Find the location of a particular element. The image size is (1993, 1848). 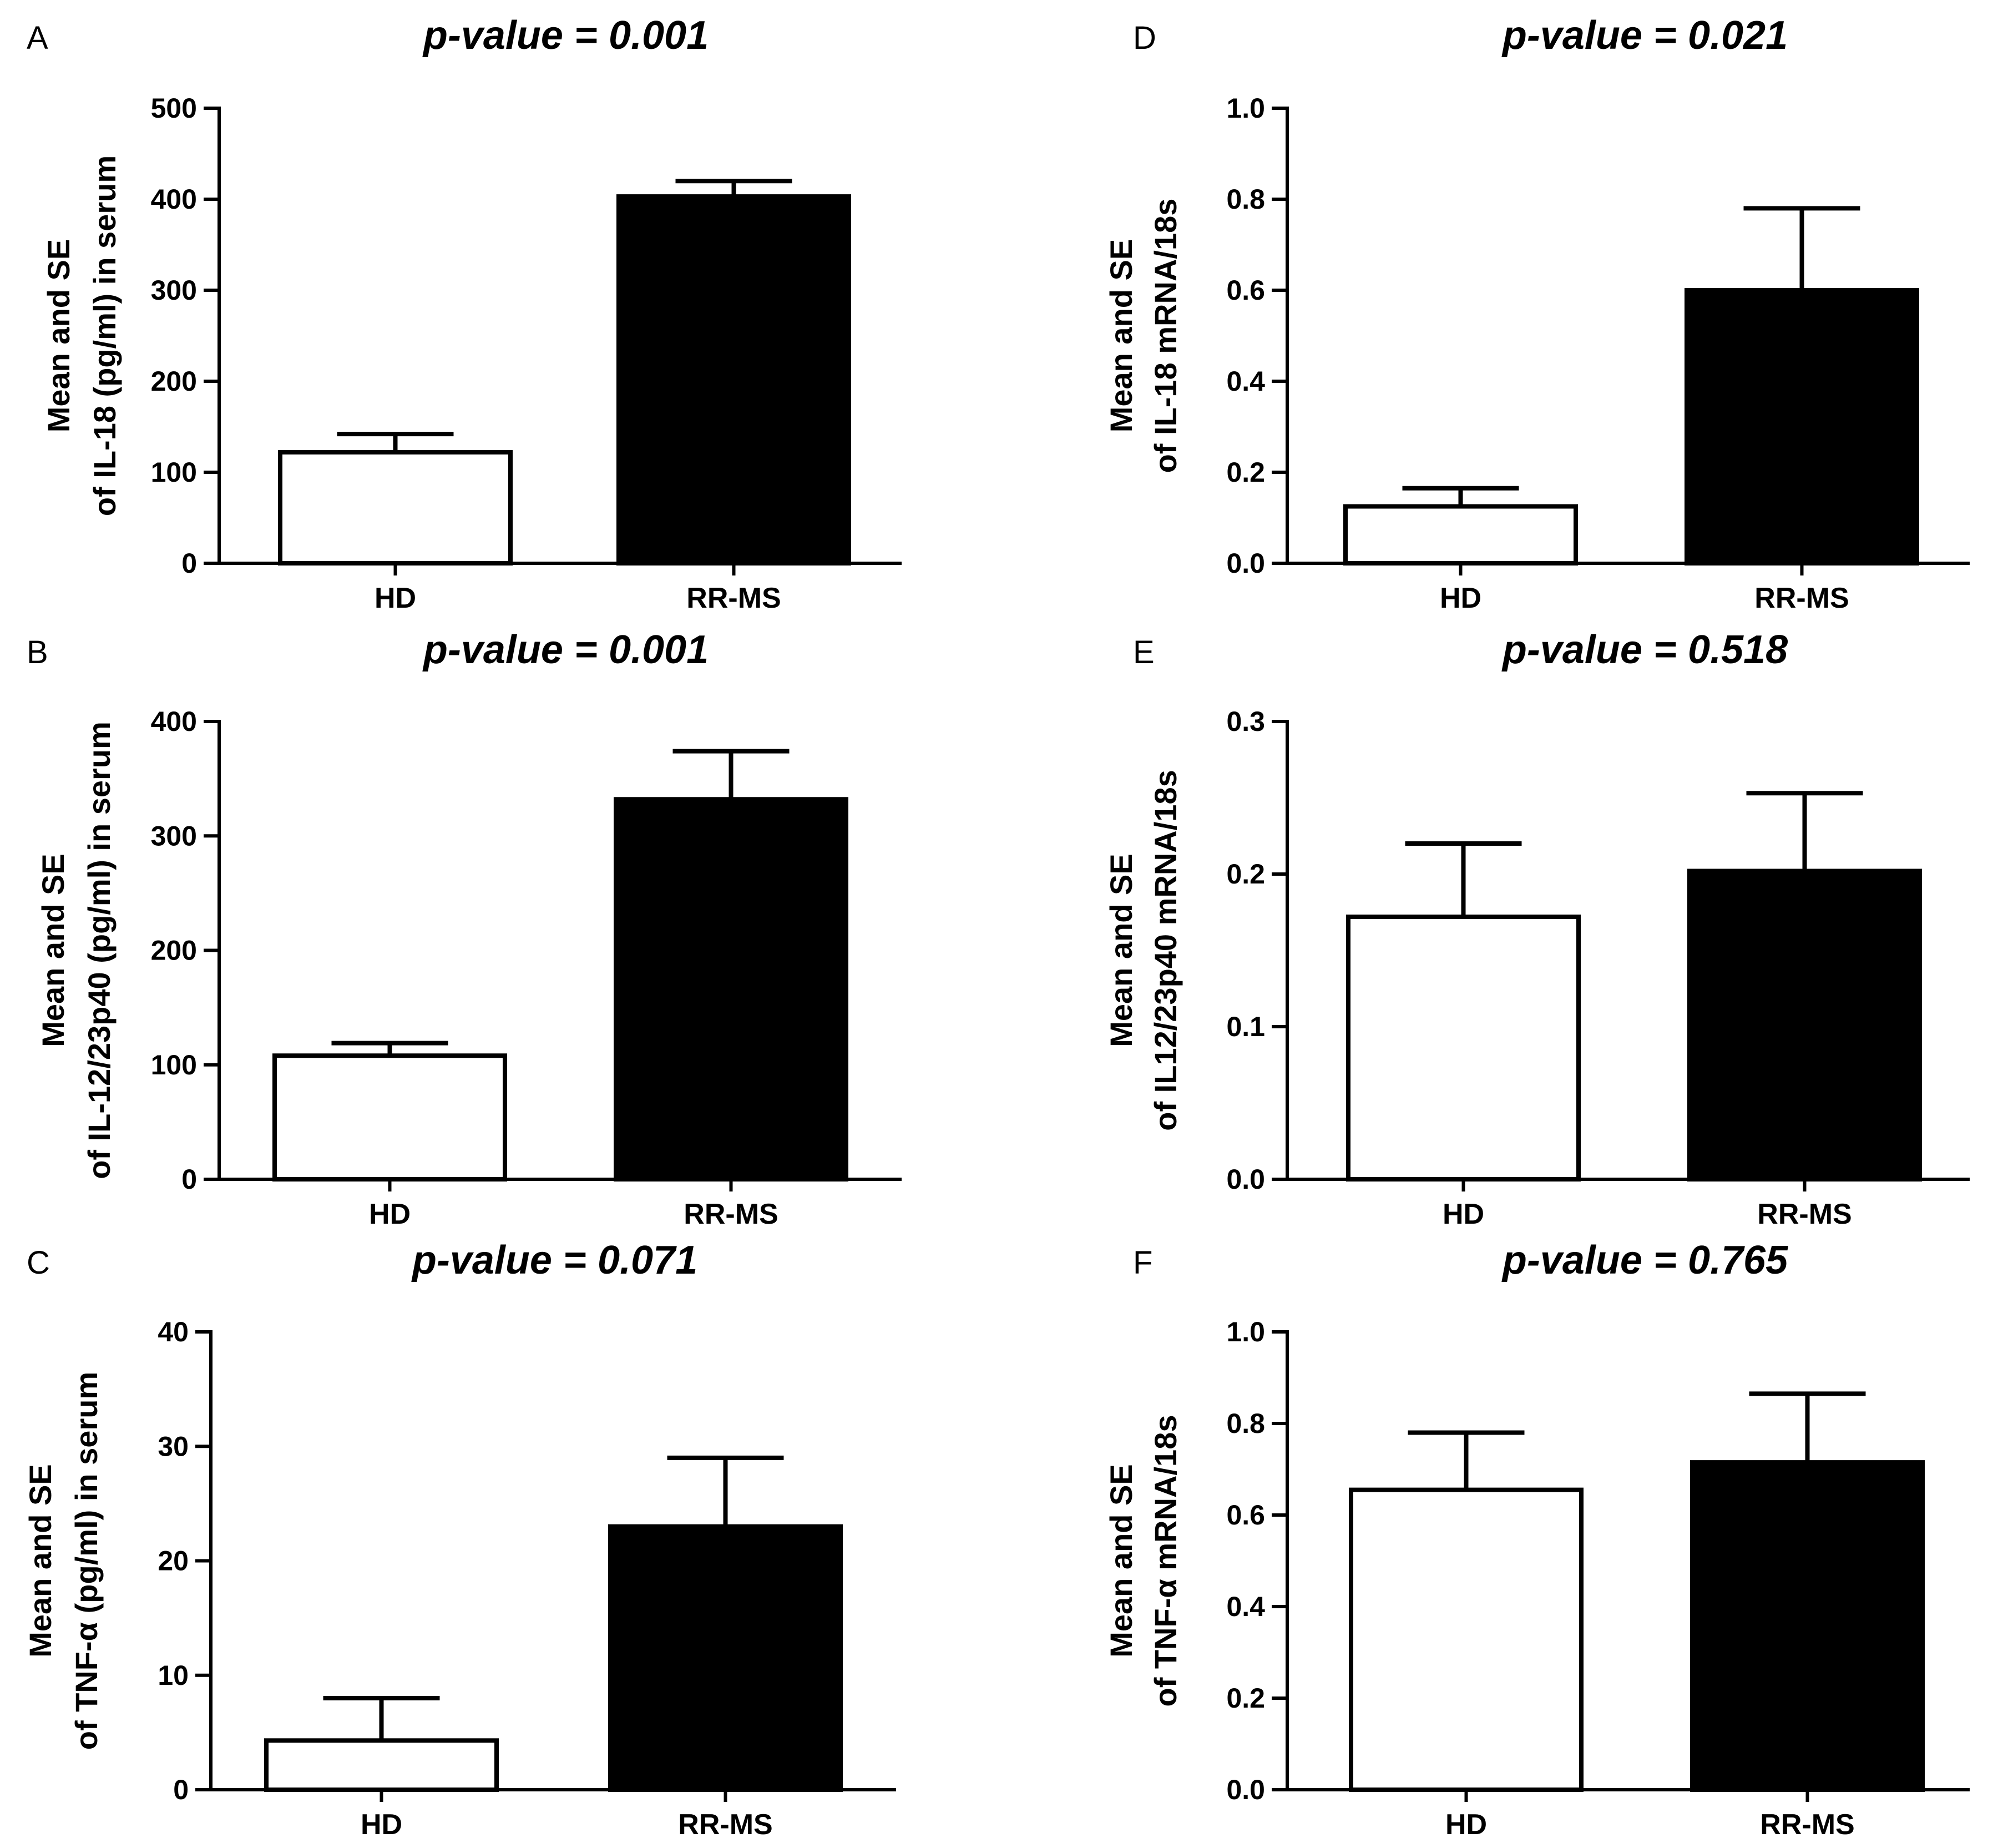

y-axis-title-line2: of TNF-α mRNA/18s is located at coordinates (1165, 1560).